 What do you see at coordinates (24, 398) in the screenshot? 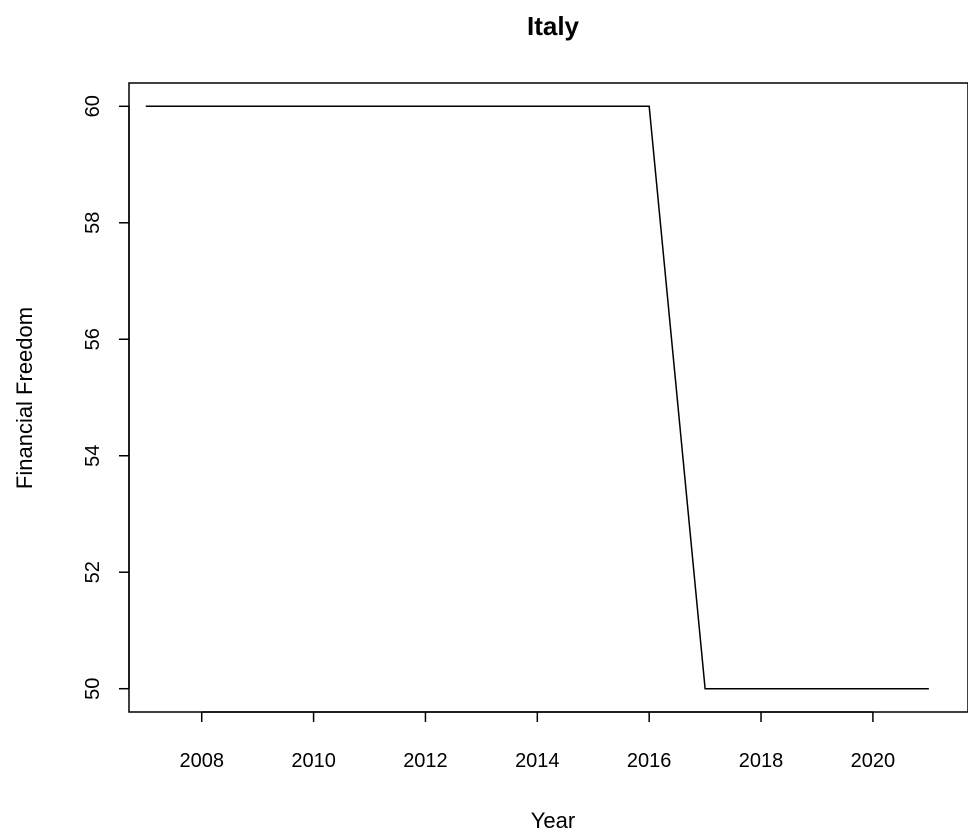
I see `y-axis-label: Financial Freedom` at bounding box center [24, 398].